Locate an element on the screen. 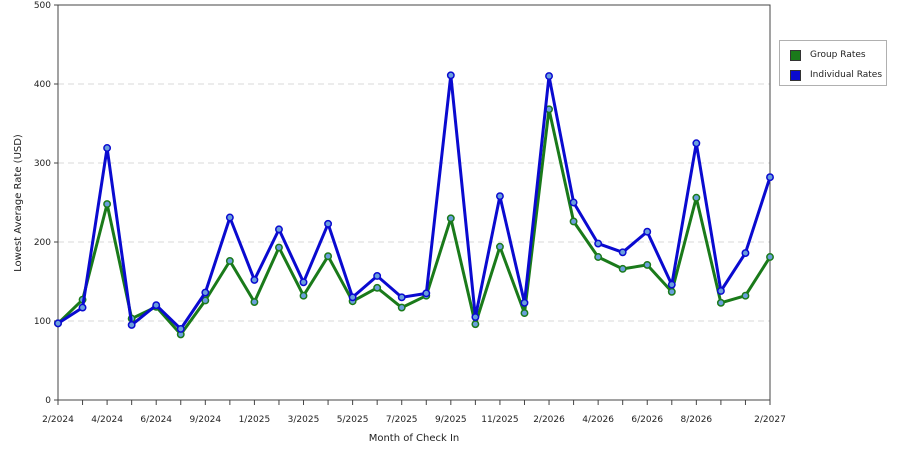 The height and width of the screenshot is (450, 900). y-tick-label: 500 is located at coordinates (42, 6).